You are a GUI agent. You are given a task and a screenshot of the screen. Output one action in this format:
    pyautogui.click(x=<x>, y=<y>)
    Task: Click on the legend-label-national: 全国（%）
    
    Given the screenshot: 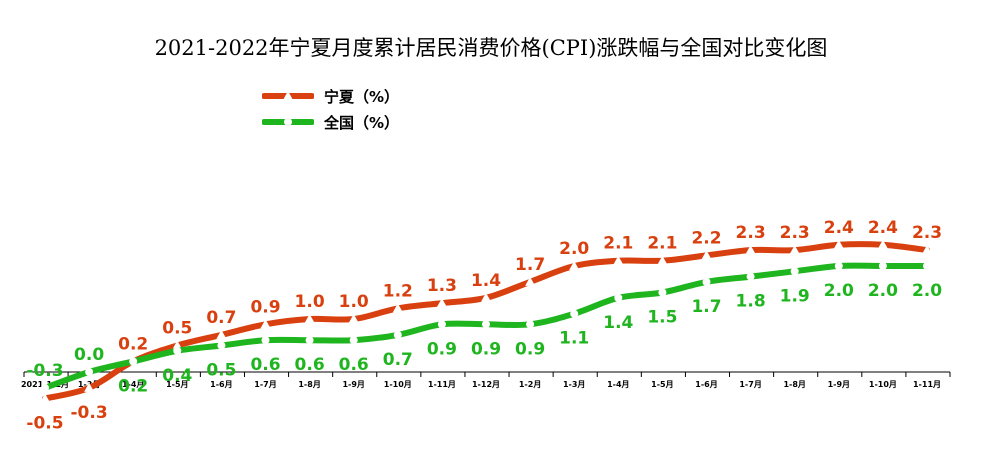 What is the action you would take?
    pyautogui.click(x=362, y=122)
    